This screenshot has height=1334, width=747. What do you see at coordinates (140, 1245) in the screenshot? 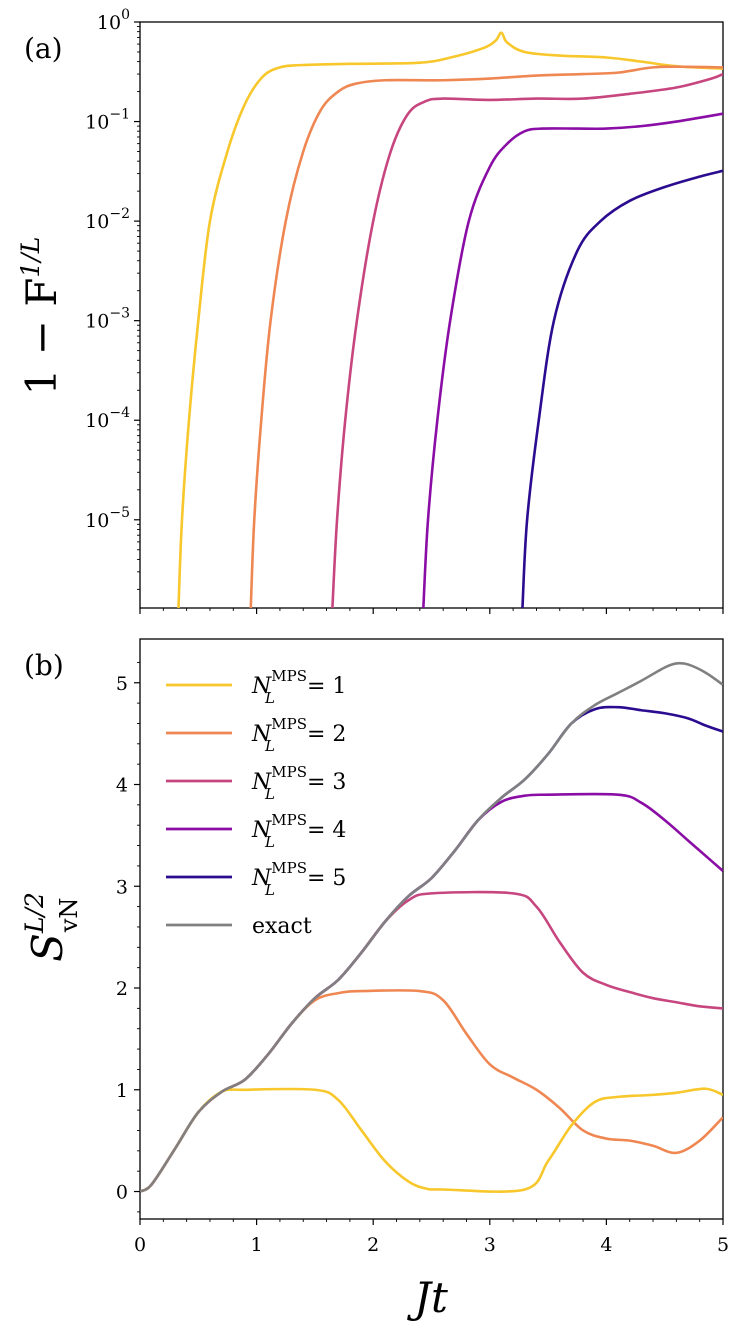
I see `panel-b-xtick-label-0: 0` at bounding box center [140, 1245].